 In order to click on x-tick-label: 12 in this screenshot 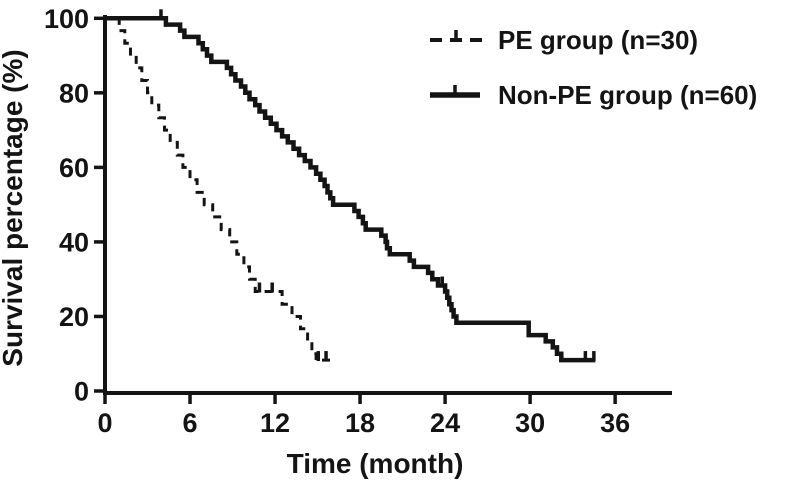, I will do `click(275, 423)`.